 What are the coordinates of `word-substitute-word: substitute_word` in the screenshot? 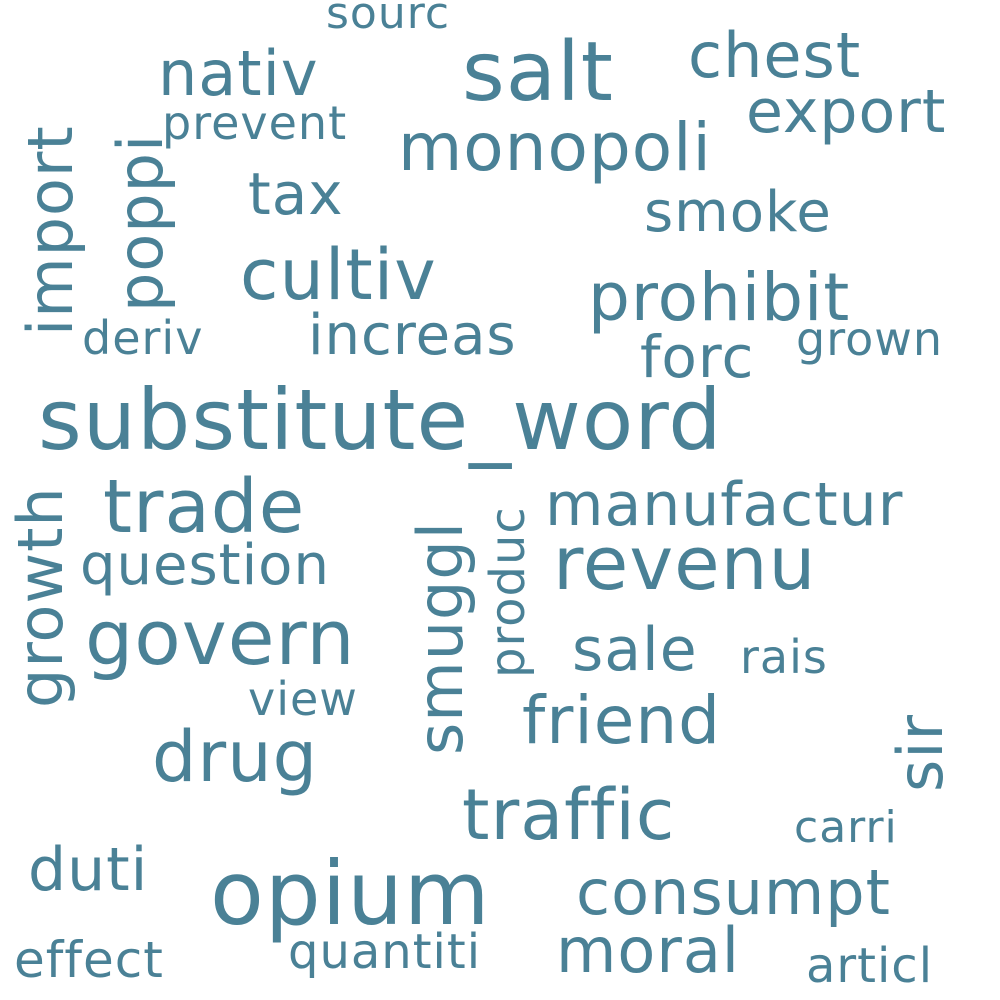 It's located at (380, 420).